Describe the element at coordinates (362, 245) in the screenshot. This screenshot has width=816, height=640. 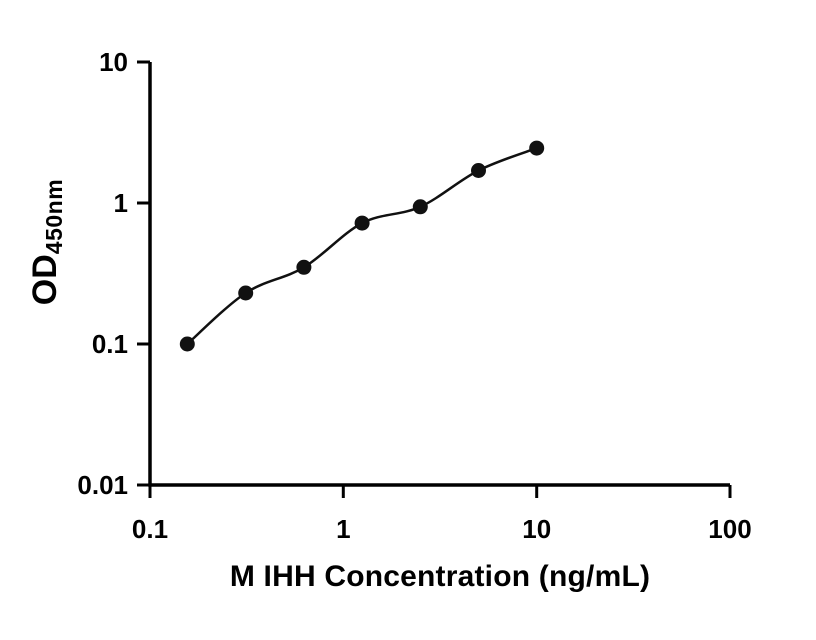
I see `fit-curve` at that location.